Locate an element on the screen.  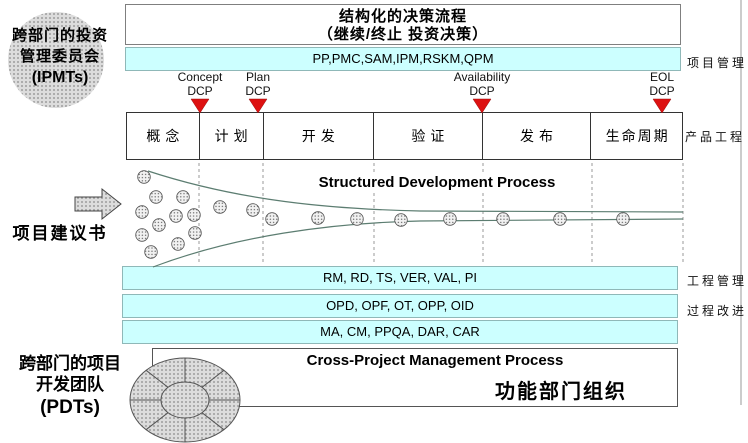
process-improvement-bar: OPD, OPF, OT, OPP, OID is located at coordinates (400, 306).